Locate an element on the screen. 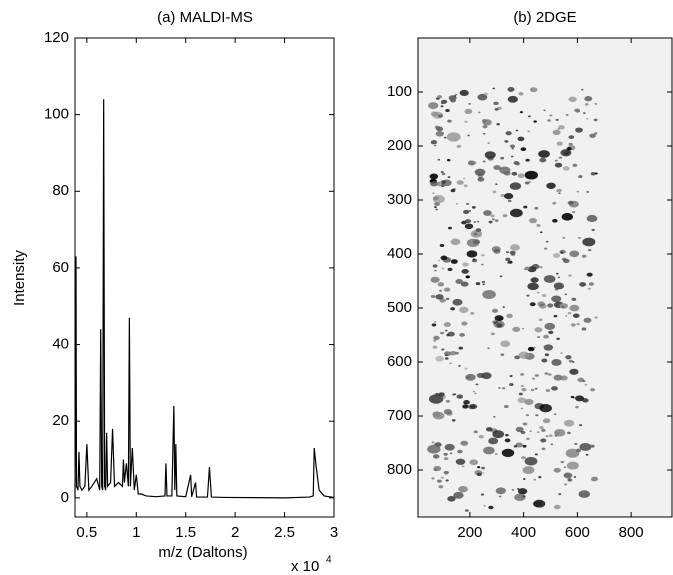 The image size is (673, 575). y-tick-label: 700 is located at coordinates (399, 415).